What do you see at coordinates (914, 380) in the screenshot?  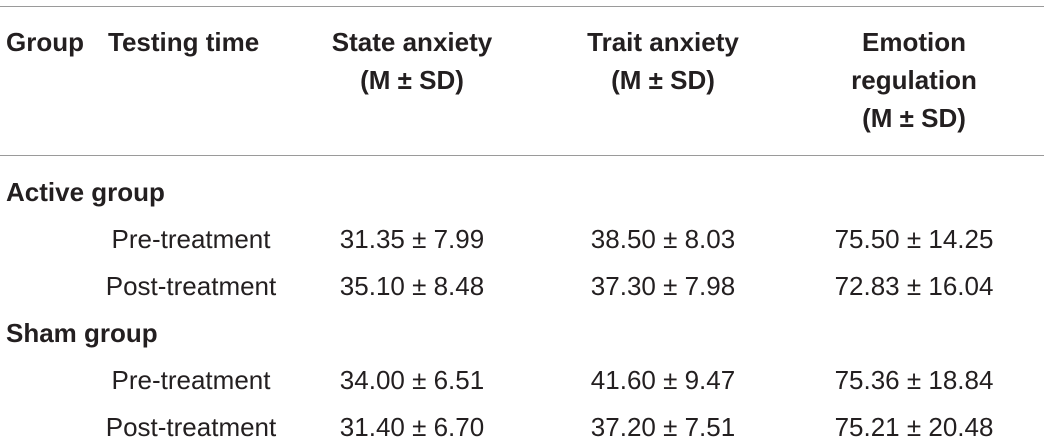 I see `row-emotion-value: 75.36 ± 18.84` at bounding box center [914, 380].